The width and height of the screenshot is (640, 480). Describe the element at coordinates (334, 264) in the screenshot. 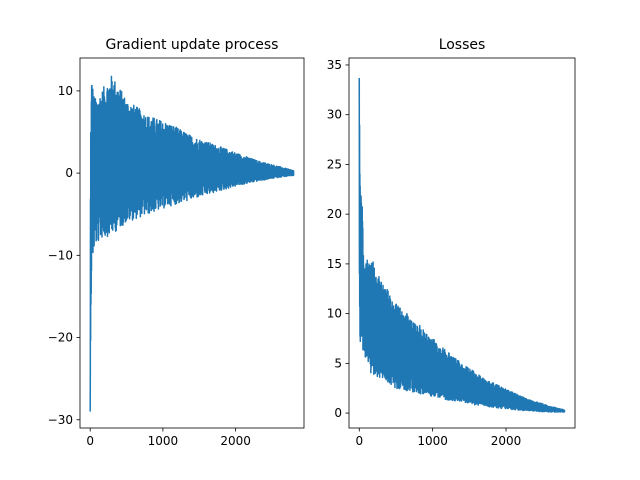

I see `y-tick-label: 15` at that location.